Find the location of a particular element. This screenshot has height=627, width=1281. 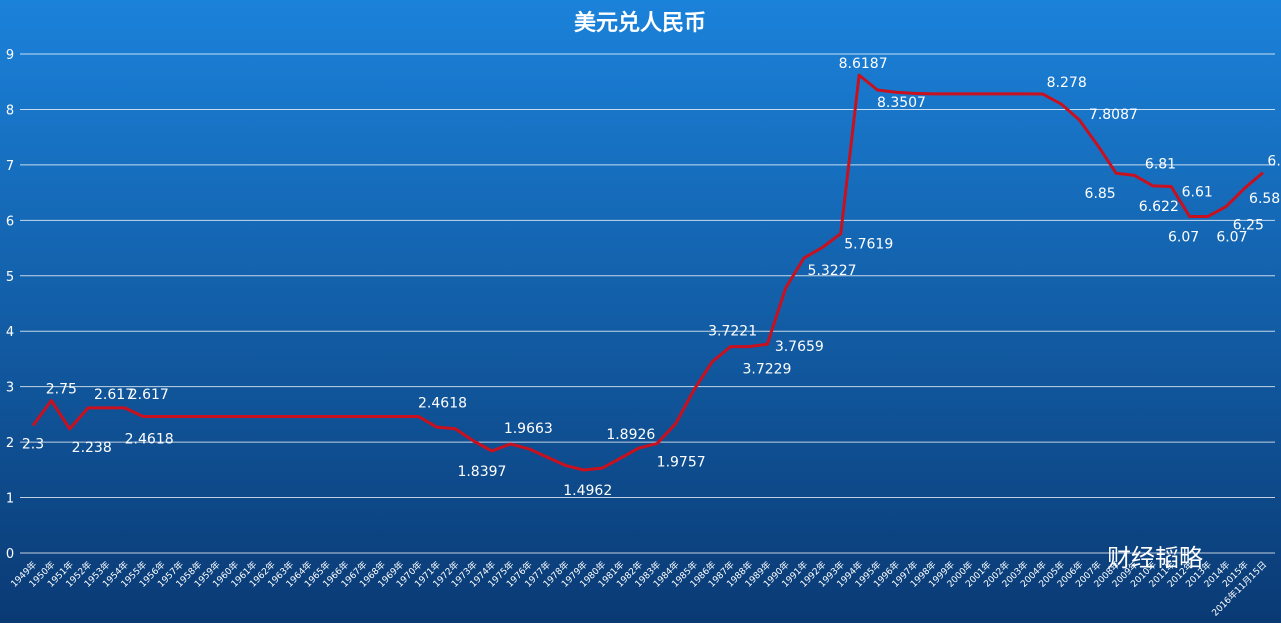

data-label: 1.4962 is located at coordinates (587, 491).